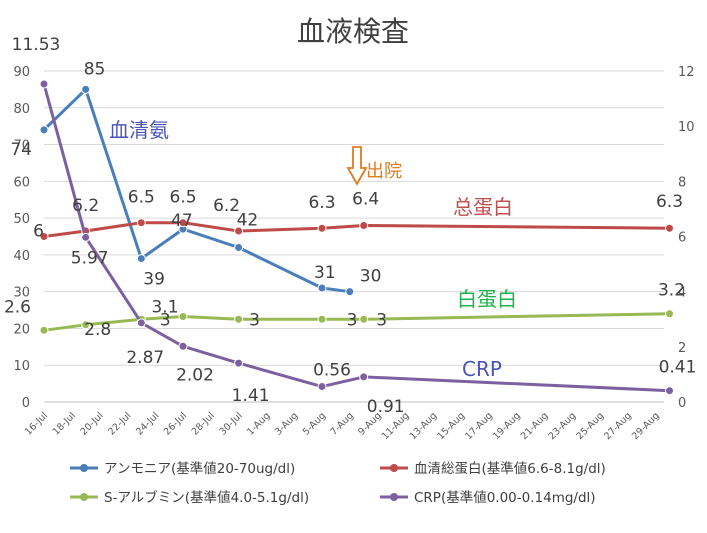 This screenshot has width=707, height=533. I want to click on series-2-data-label-2: 3, so click(165, 320).